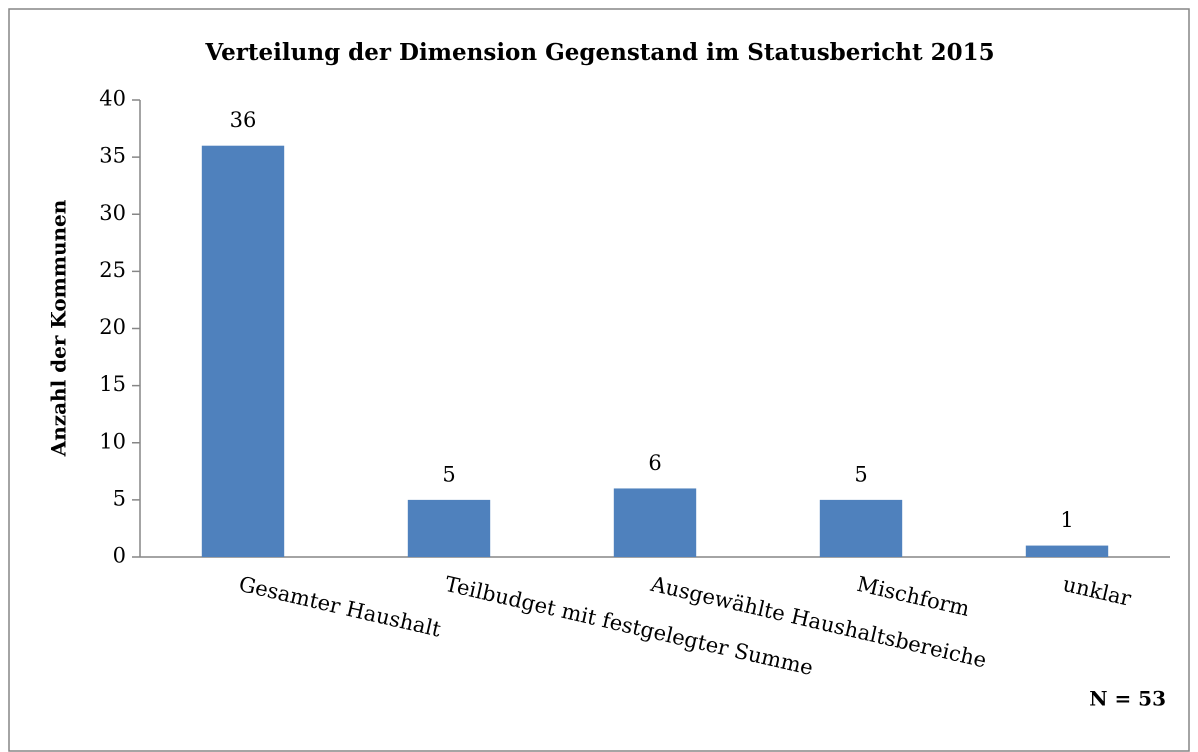  What do you see at coordinates (119, 556) in the screenshot?
I see `y-tick-label: 0` at bounding box center [119, 556].